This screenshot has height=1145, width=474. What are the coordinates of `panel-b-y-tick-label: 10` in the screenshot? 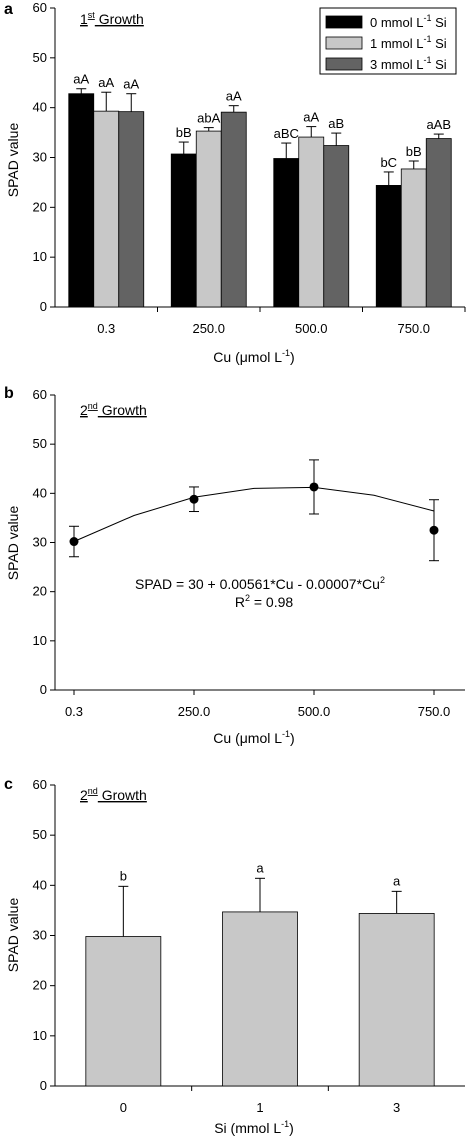 It's located at (40, 640).